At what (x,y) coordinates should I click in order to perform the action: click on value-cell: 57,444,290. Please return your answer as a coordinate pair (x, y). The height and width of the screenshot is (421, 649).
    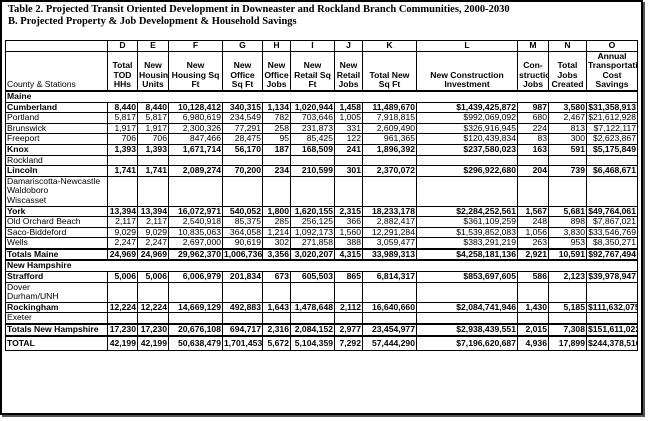
    Looking at the image, I should click on (389, 342).